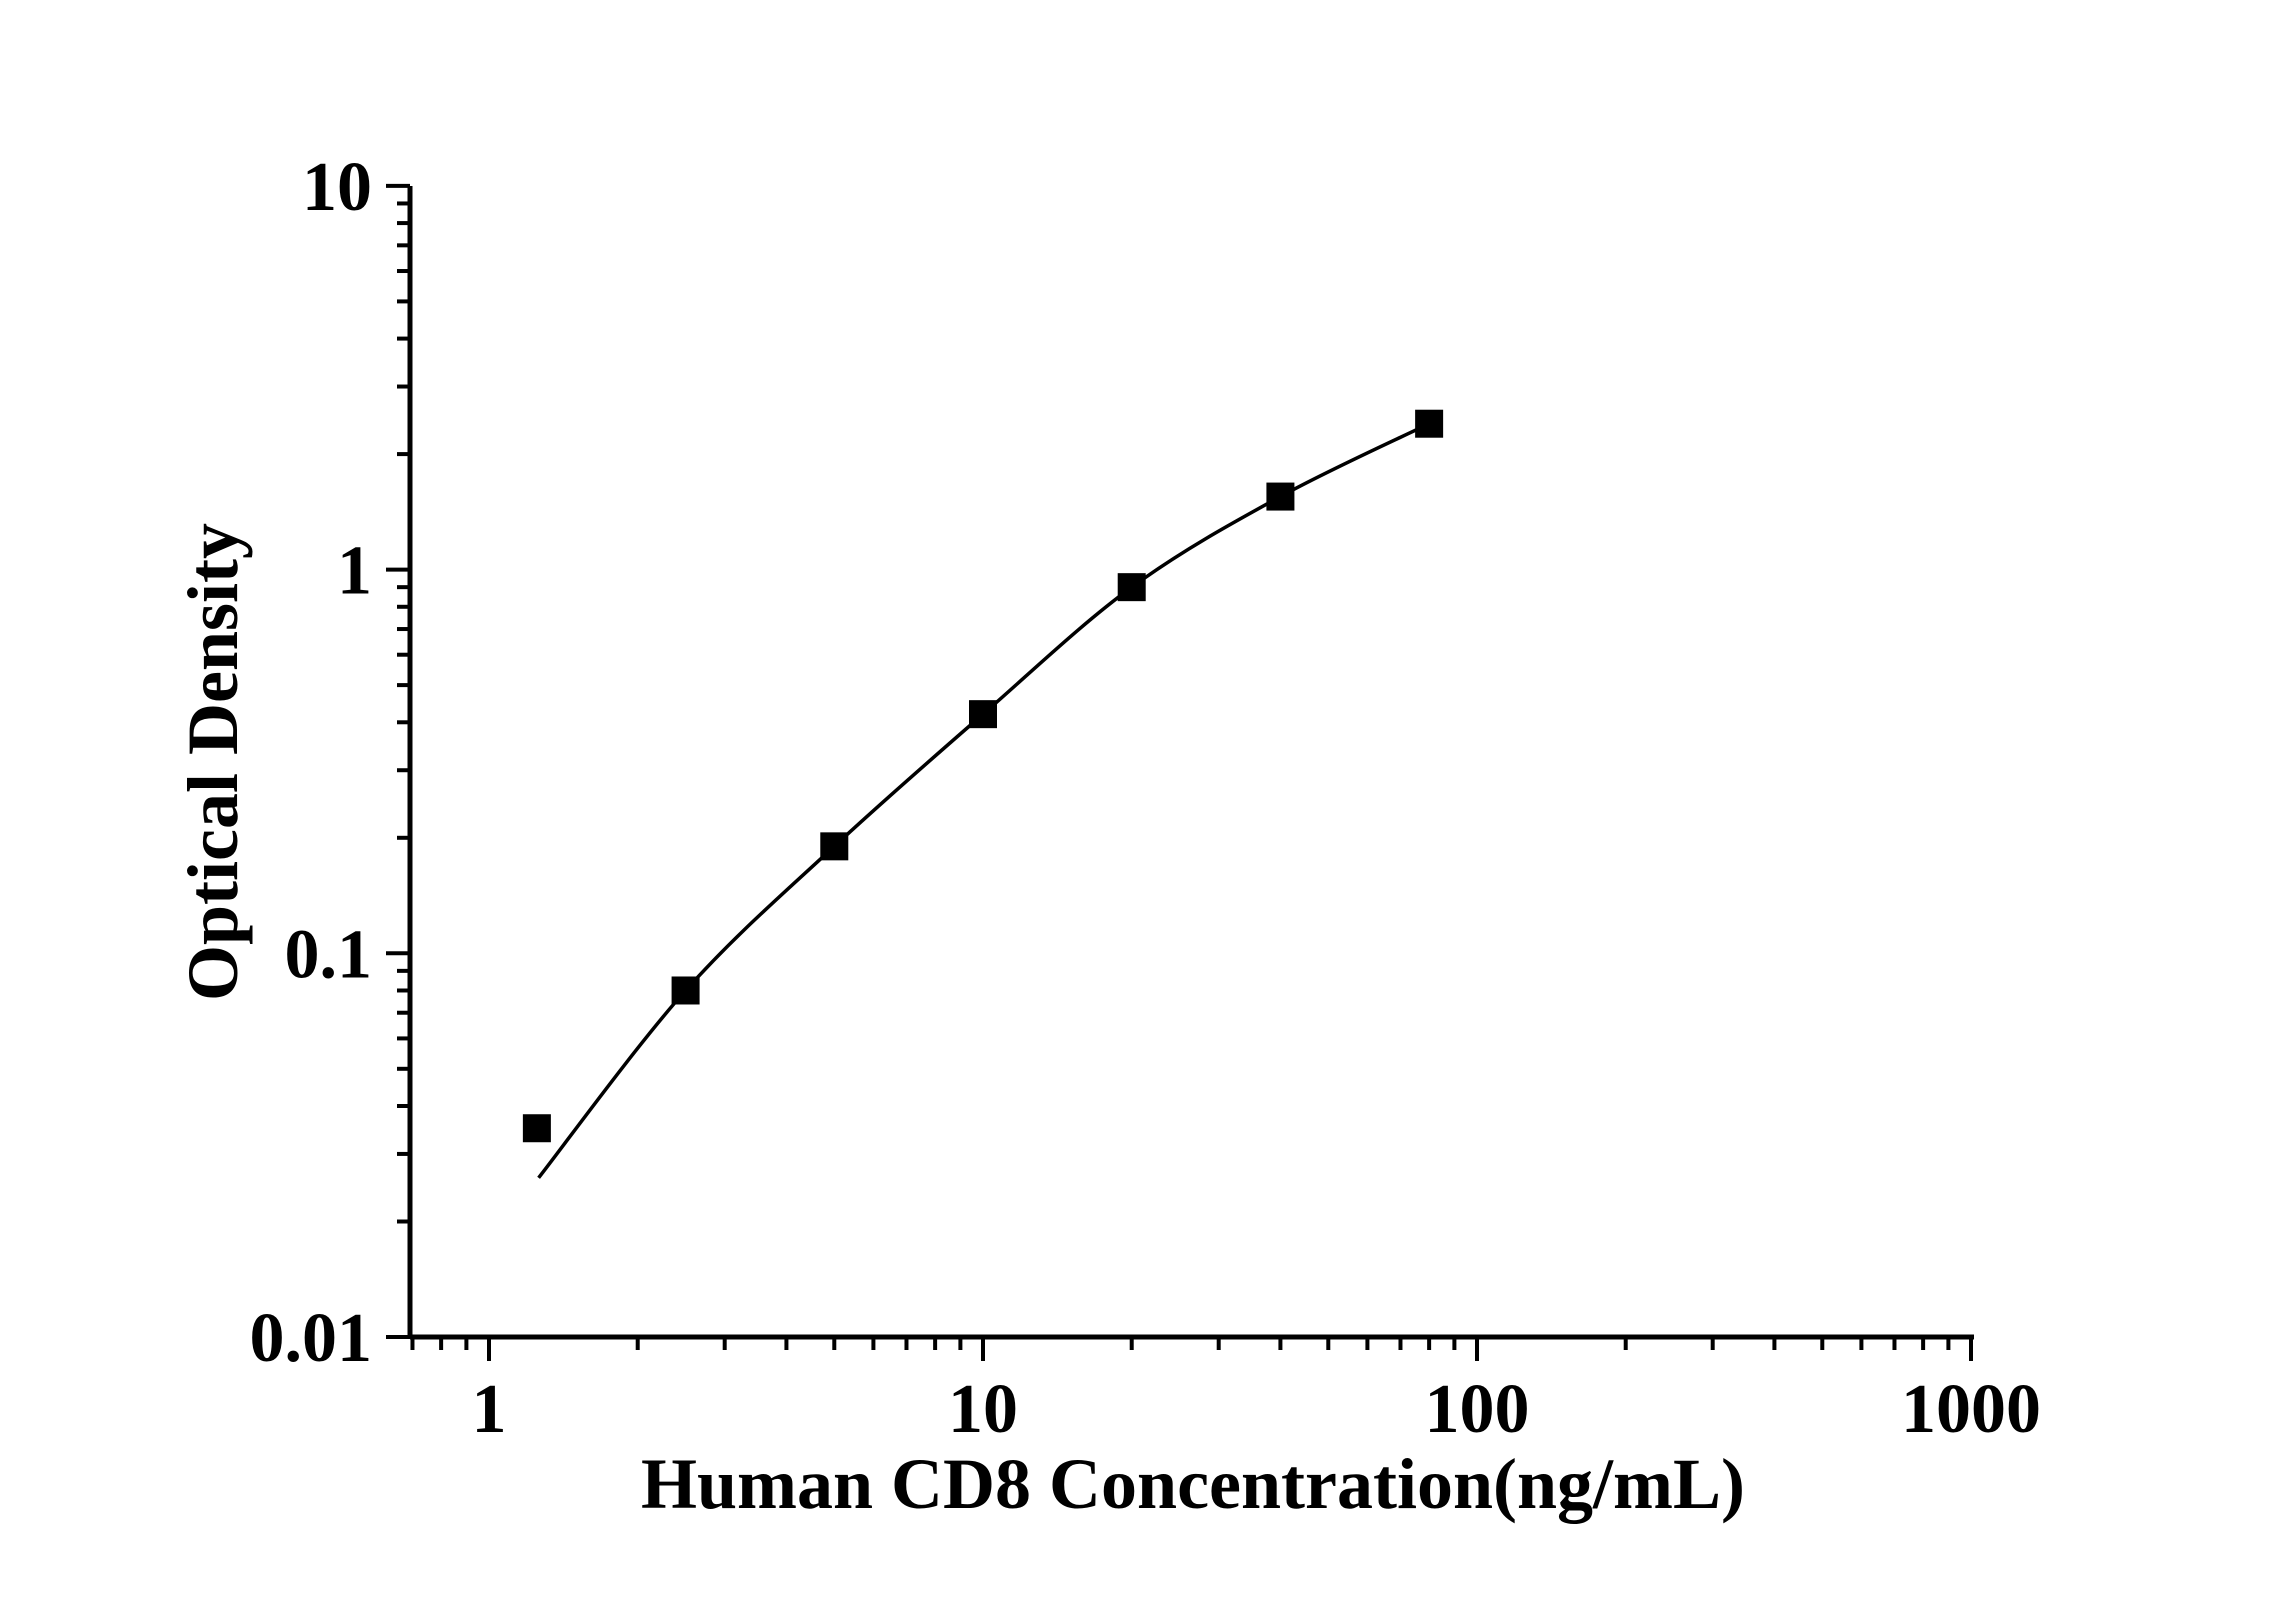 This screenshot has width=2296, height=1604. Describe the element at coordinates (1193, 1484) in the screenshot. I see `x-axis-title: Human CD8 Concentration(ng/mL)` at that location.